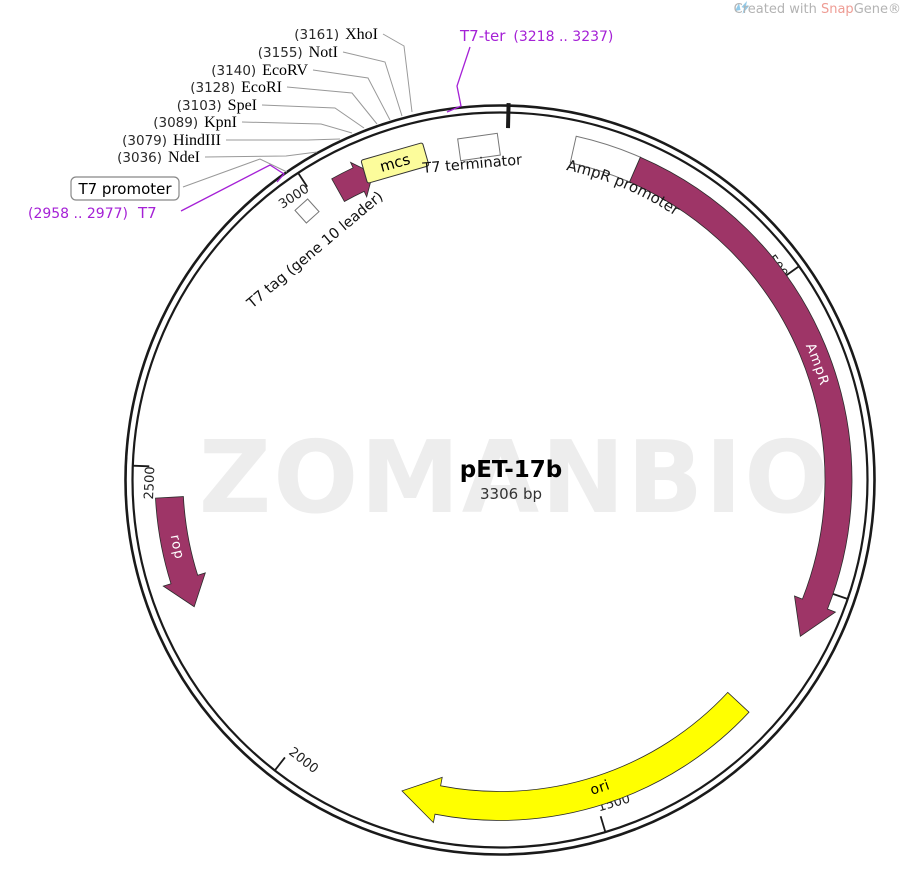 This screenshot has height=888, width=905. I want to click on leader-lines, so click(325, 129).